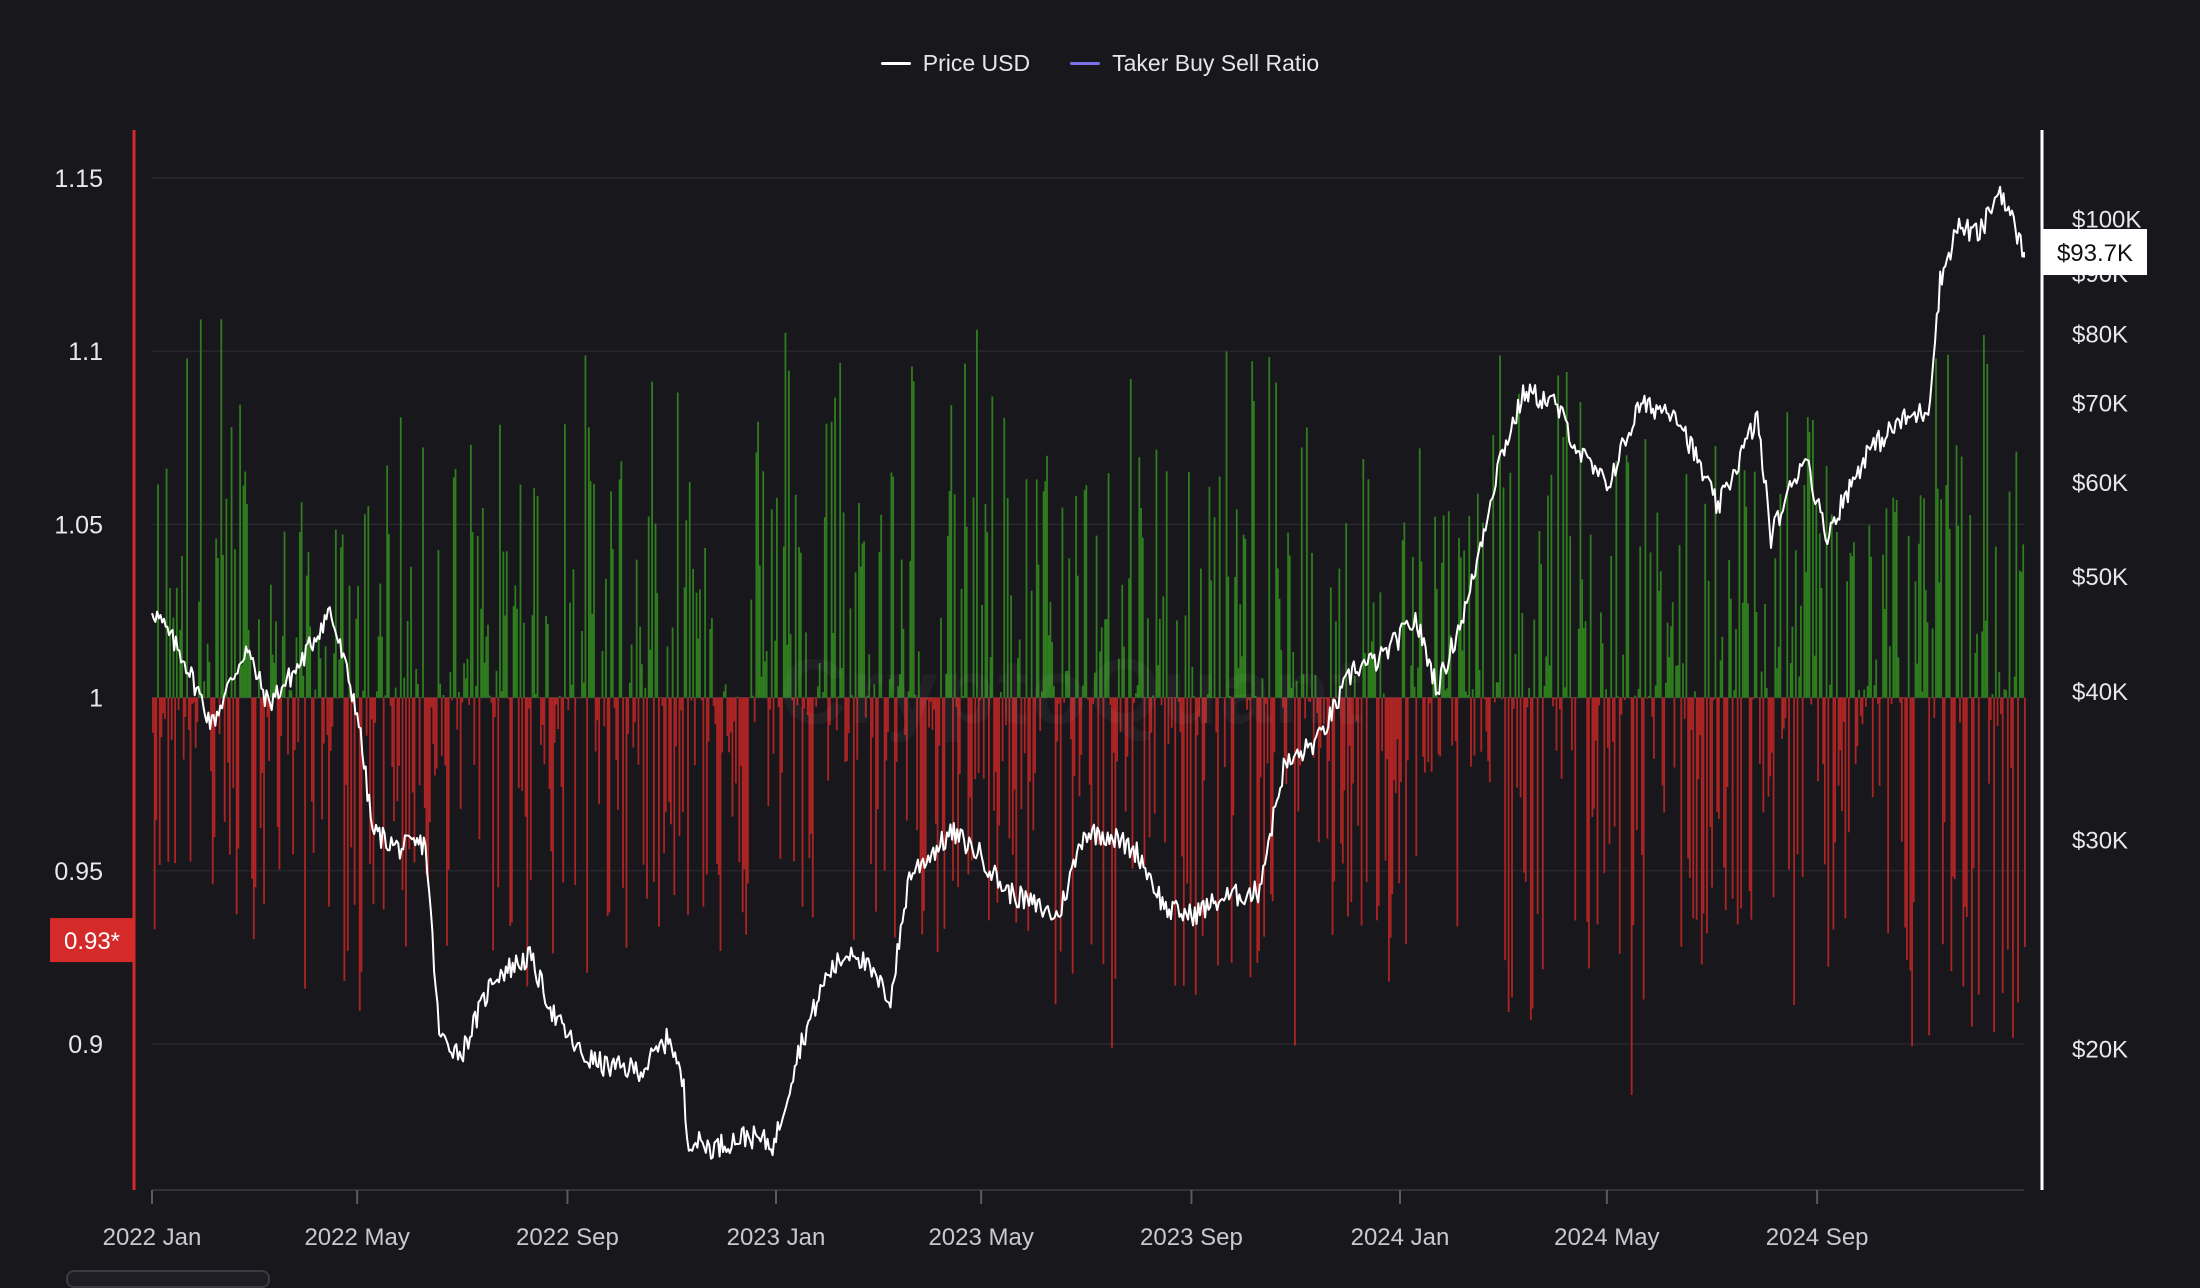 This screenshot has height=1288, width=2200. I want to click on x-tick-label: 2024 Sep, so click(1817, 1237).